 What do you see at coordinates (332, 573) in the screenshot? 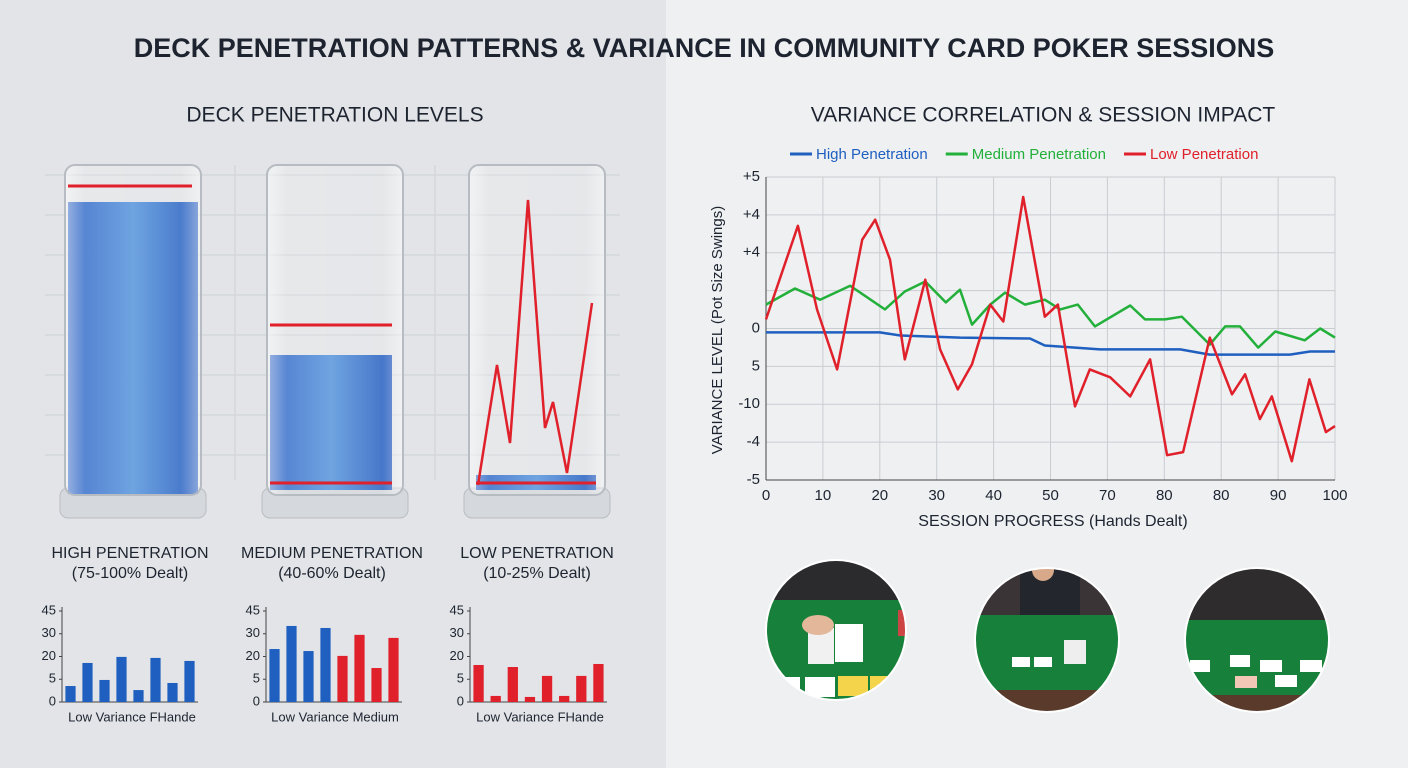
I see `level-range: (40-60% Dealt)` at bounding box center [332, 573].